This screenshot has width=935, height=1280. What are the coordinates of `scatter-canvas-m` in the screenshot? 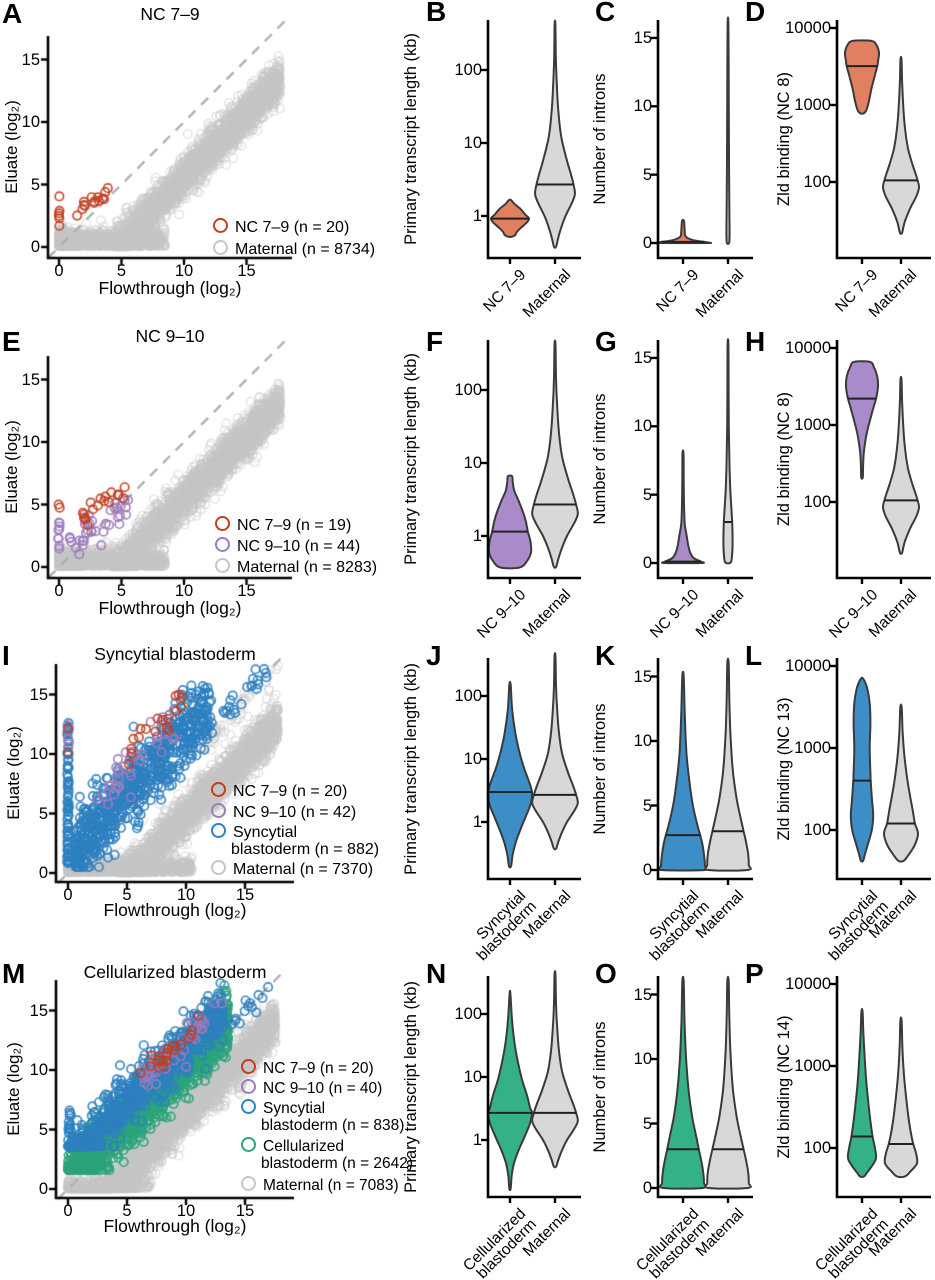 It's located at (200, 1119).